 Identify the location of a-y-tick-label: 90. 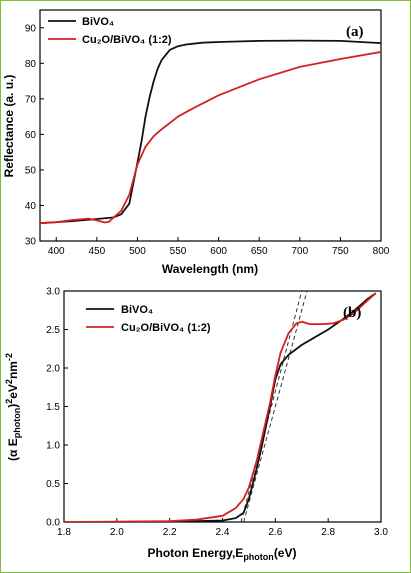
(31, 28).